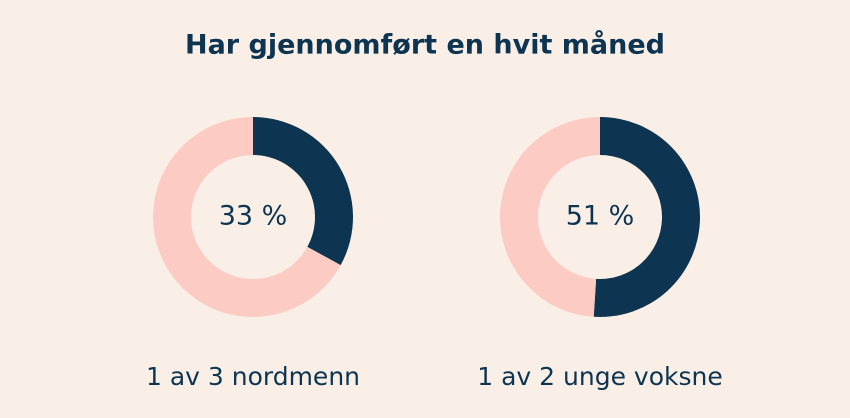 Image resolution: width=850 pixels, height=418 pixels. Describe the element at coordinates (253, 216) in the screenshot. I see `value-label: 33 %` at that location.